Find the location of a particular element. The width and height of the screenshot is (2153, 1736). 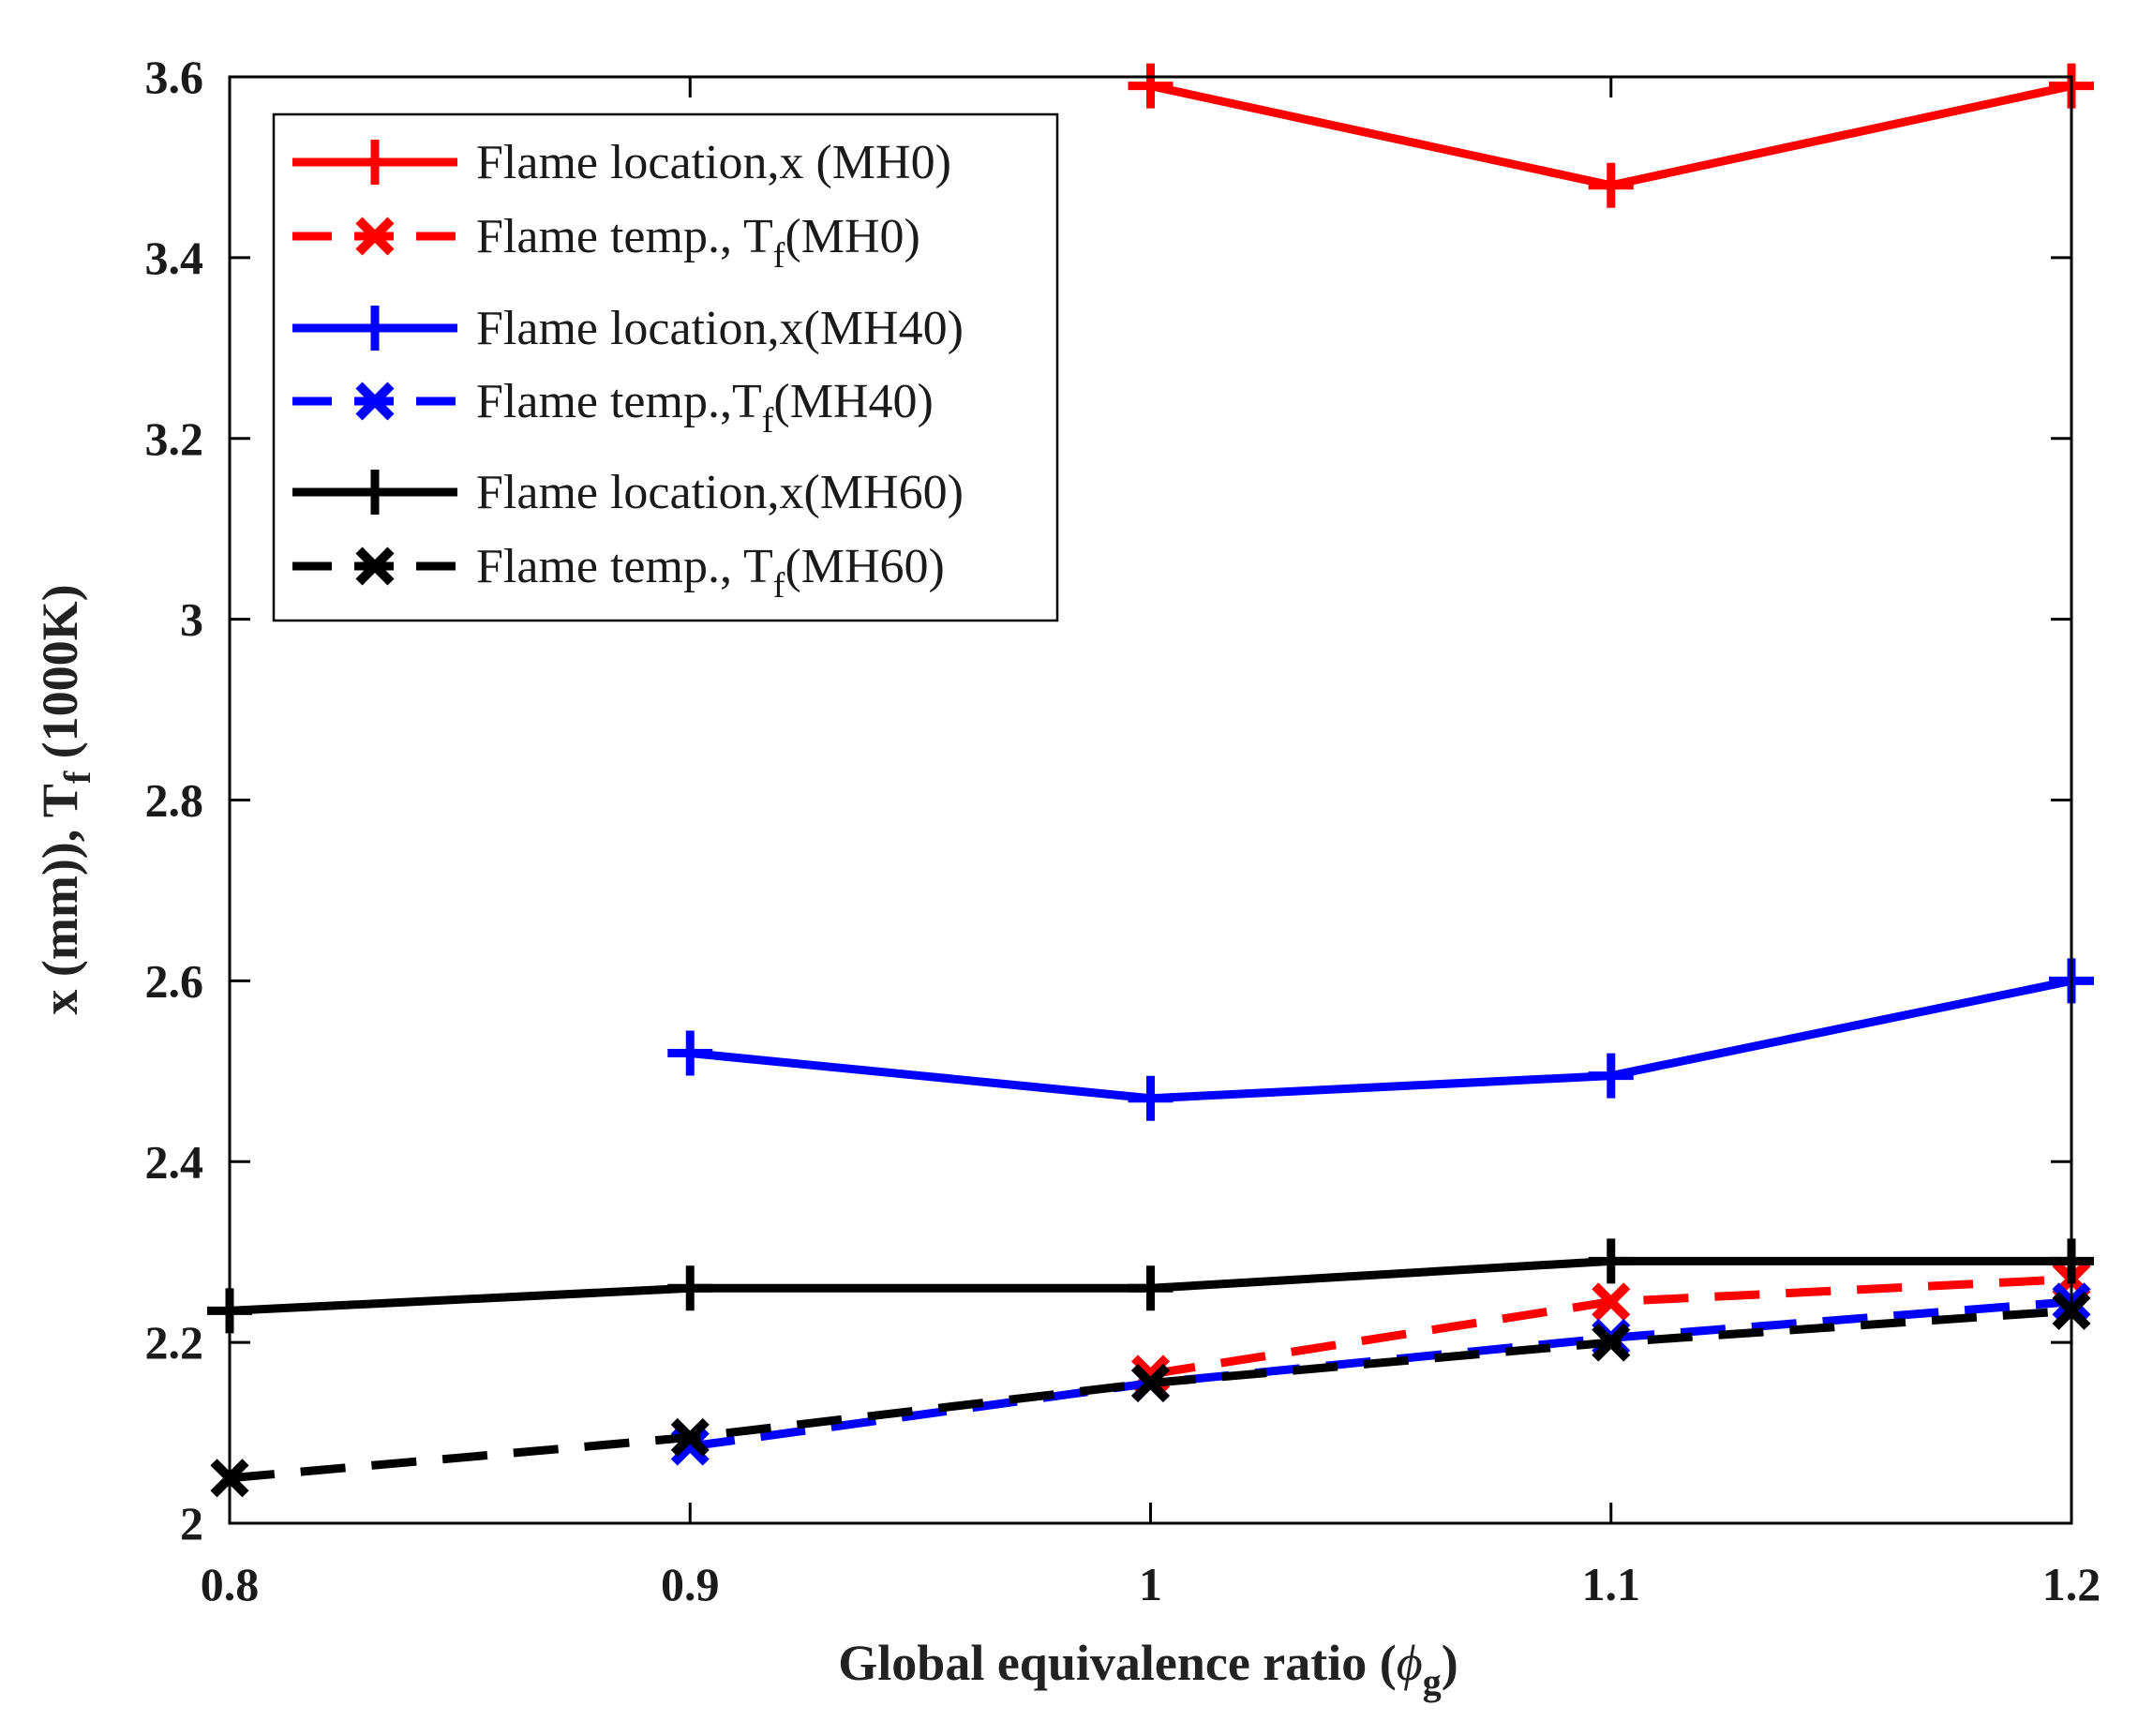

legend-entry-4: Flame temp.,Tf(MH40) is located at coordinates (613, 408).